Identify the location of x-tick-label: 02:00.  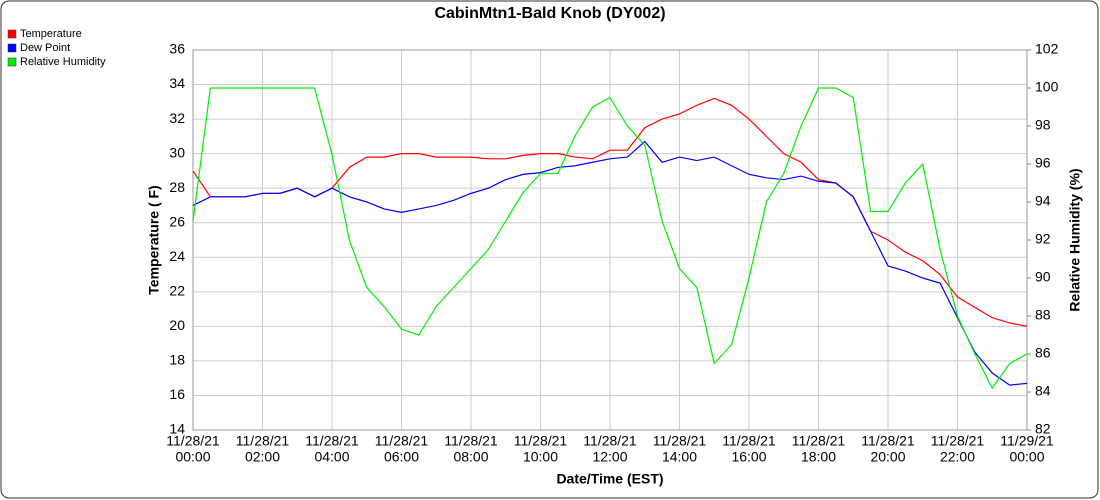
(262, 457).